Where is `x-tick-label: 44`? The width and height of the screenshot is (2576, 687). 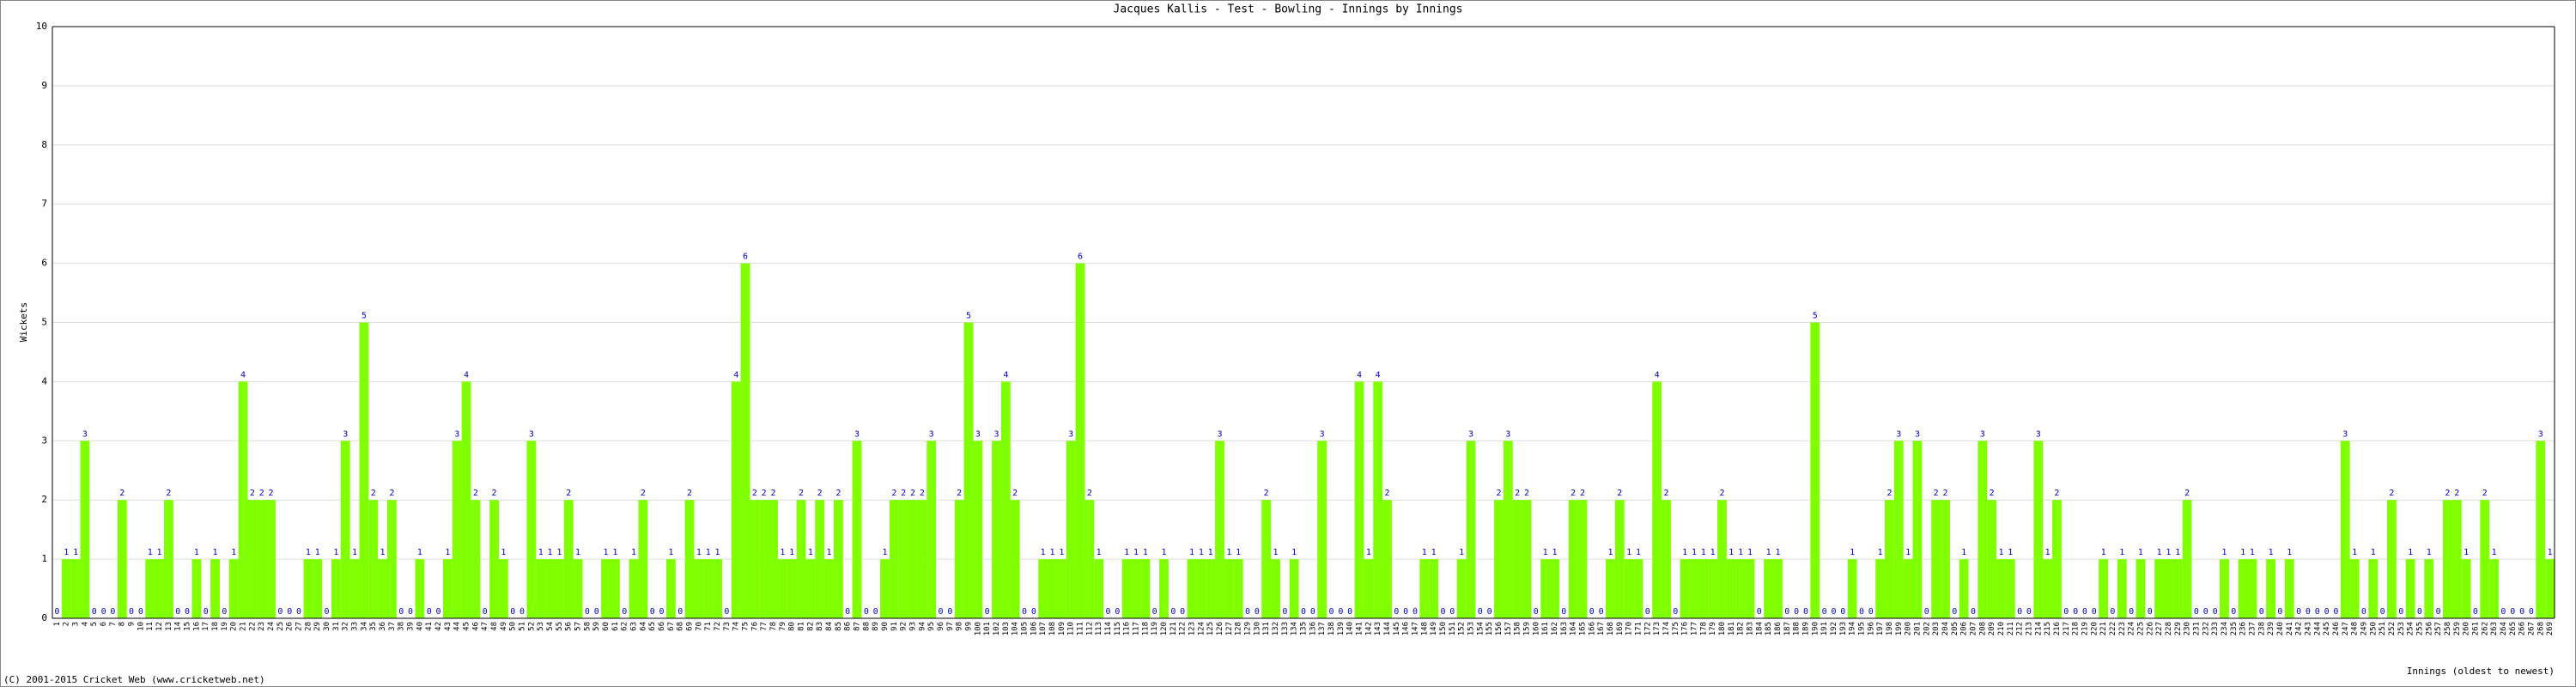 x-tick-label: 44 is located at coordinates (457, 626).